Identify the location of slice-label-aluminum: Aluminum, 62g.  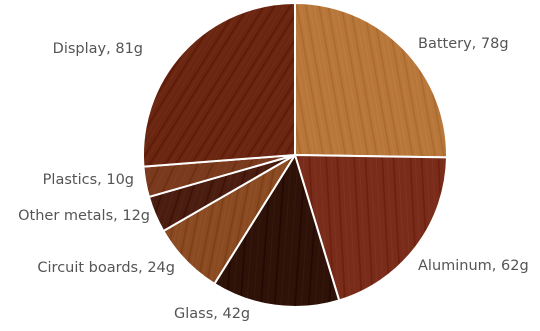
(473, 266).